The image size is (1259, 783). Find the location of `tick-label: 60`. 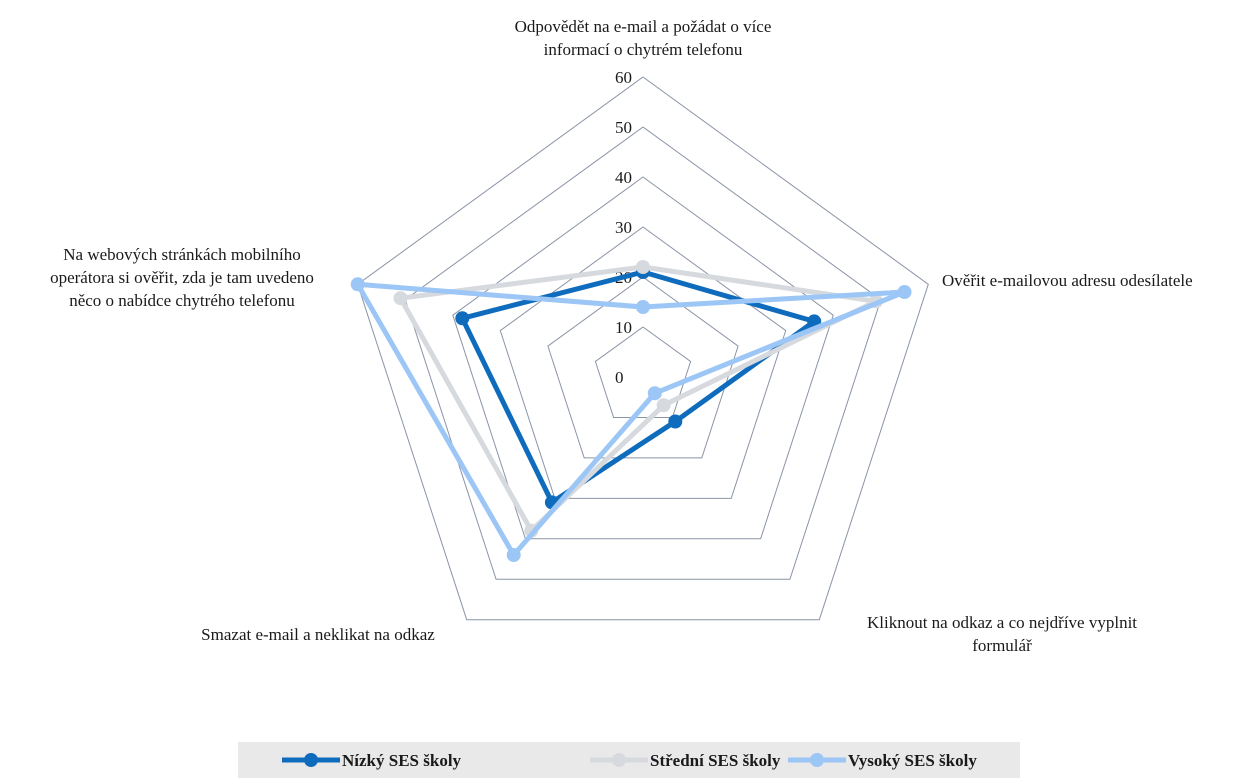

tick-label: 60 is located at coordinates (623, 77).